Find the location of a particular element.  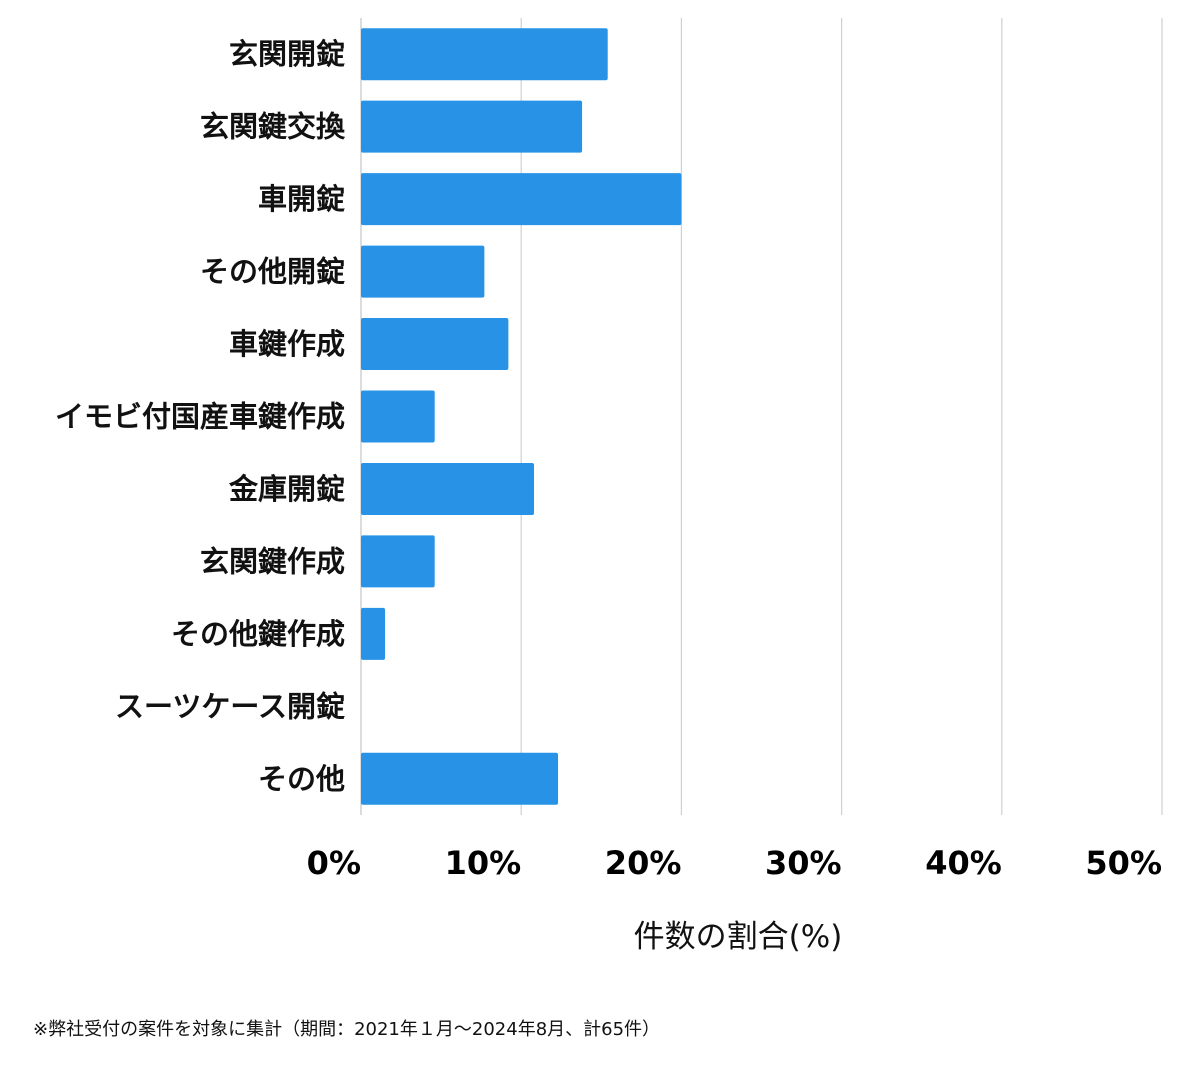

x-tick-label: 10% is located at coordinates (483, 863).